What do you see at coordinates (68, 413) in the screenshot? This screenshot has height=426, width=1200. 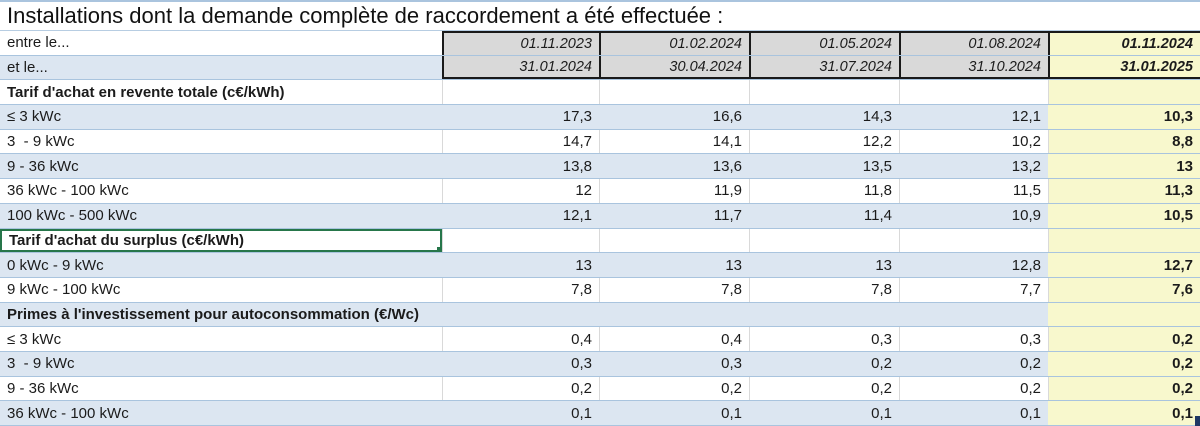 I see `cell-text: 36 kWc - 100 kWc` at bounding box center [68, 413].